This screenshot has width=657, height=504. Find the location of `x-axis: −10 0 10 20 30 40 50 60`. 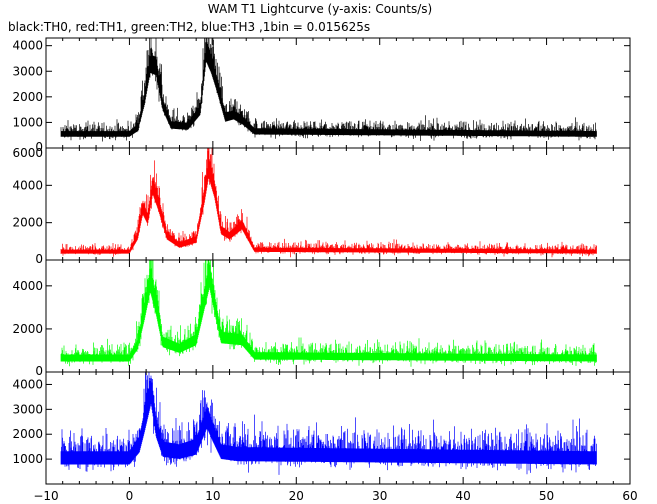

x-axis: −10 0 10 20 30 40 50 60 is located at coordinates (335, 496).